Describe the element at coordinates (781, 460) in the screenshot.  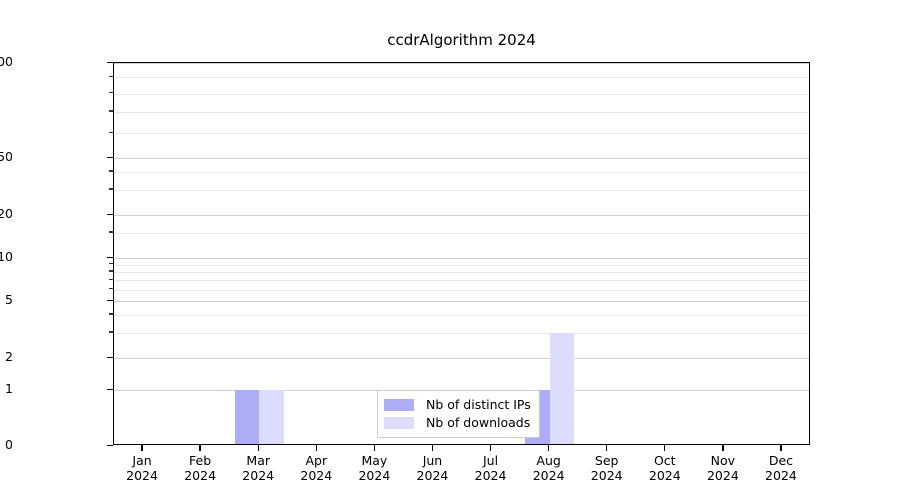
I see `x-tick-month: Dec` at that location.